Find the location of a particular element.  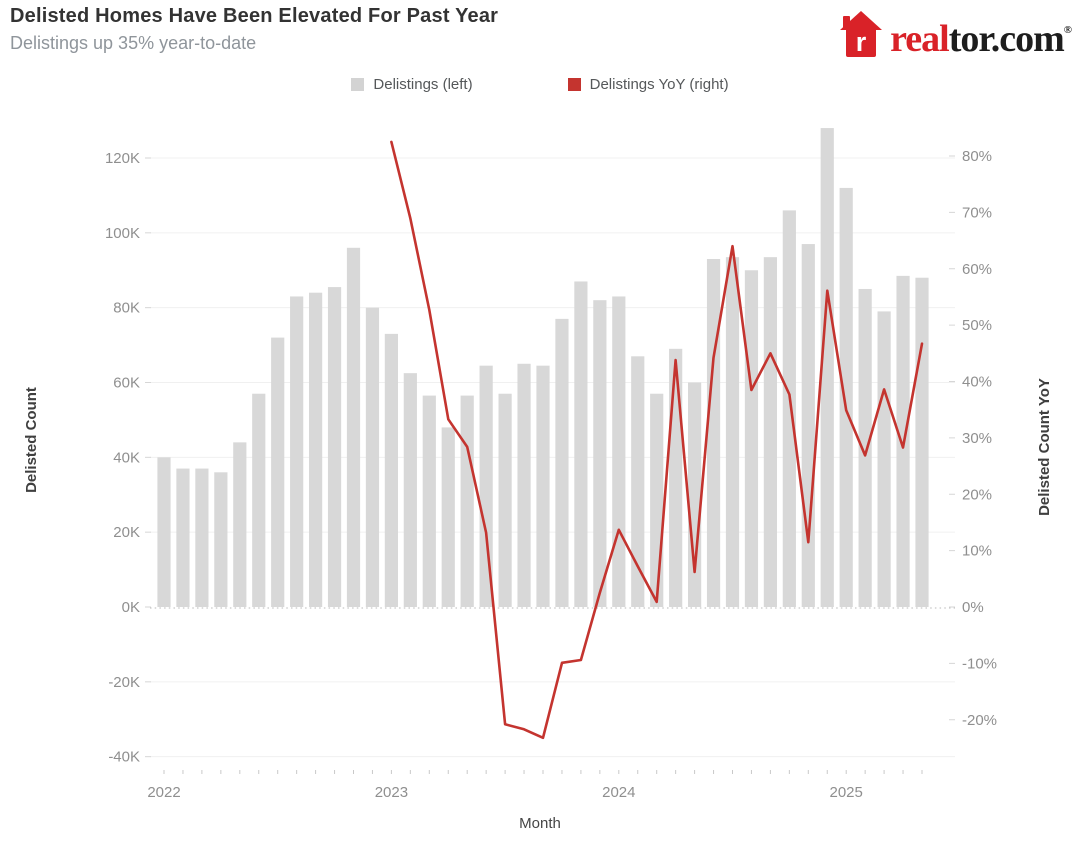

legend-item-yoy: Delistings YoY (right) is located at coordinates (648, 84).